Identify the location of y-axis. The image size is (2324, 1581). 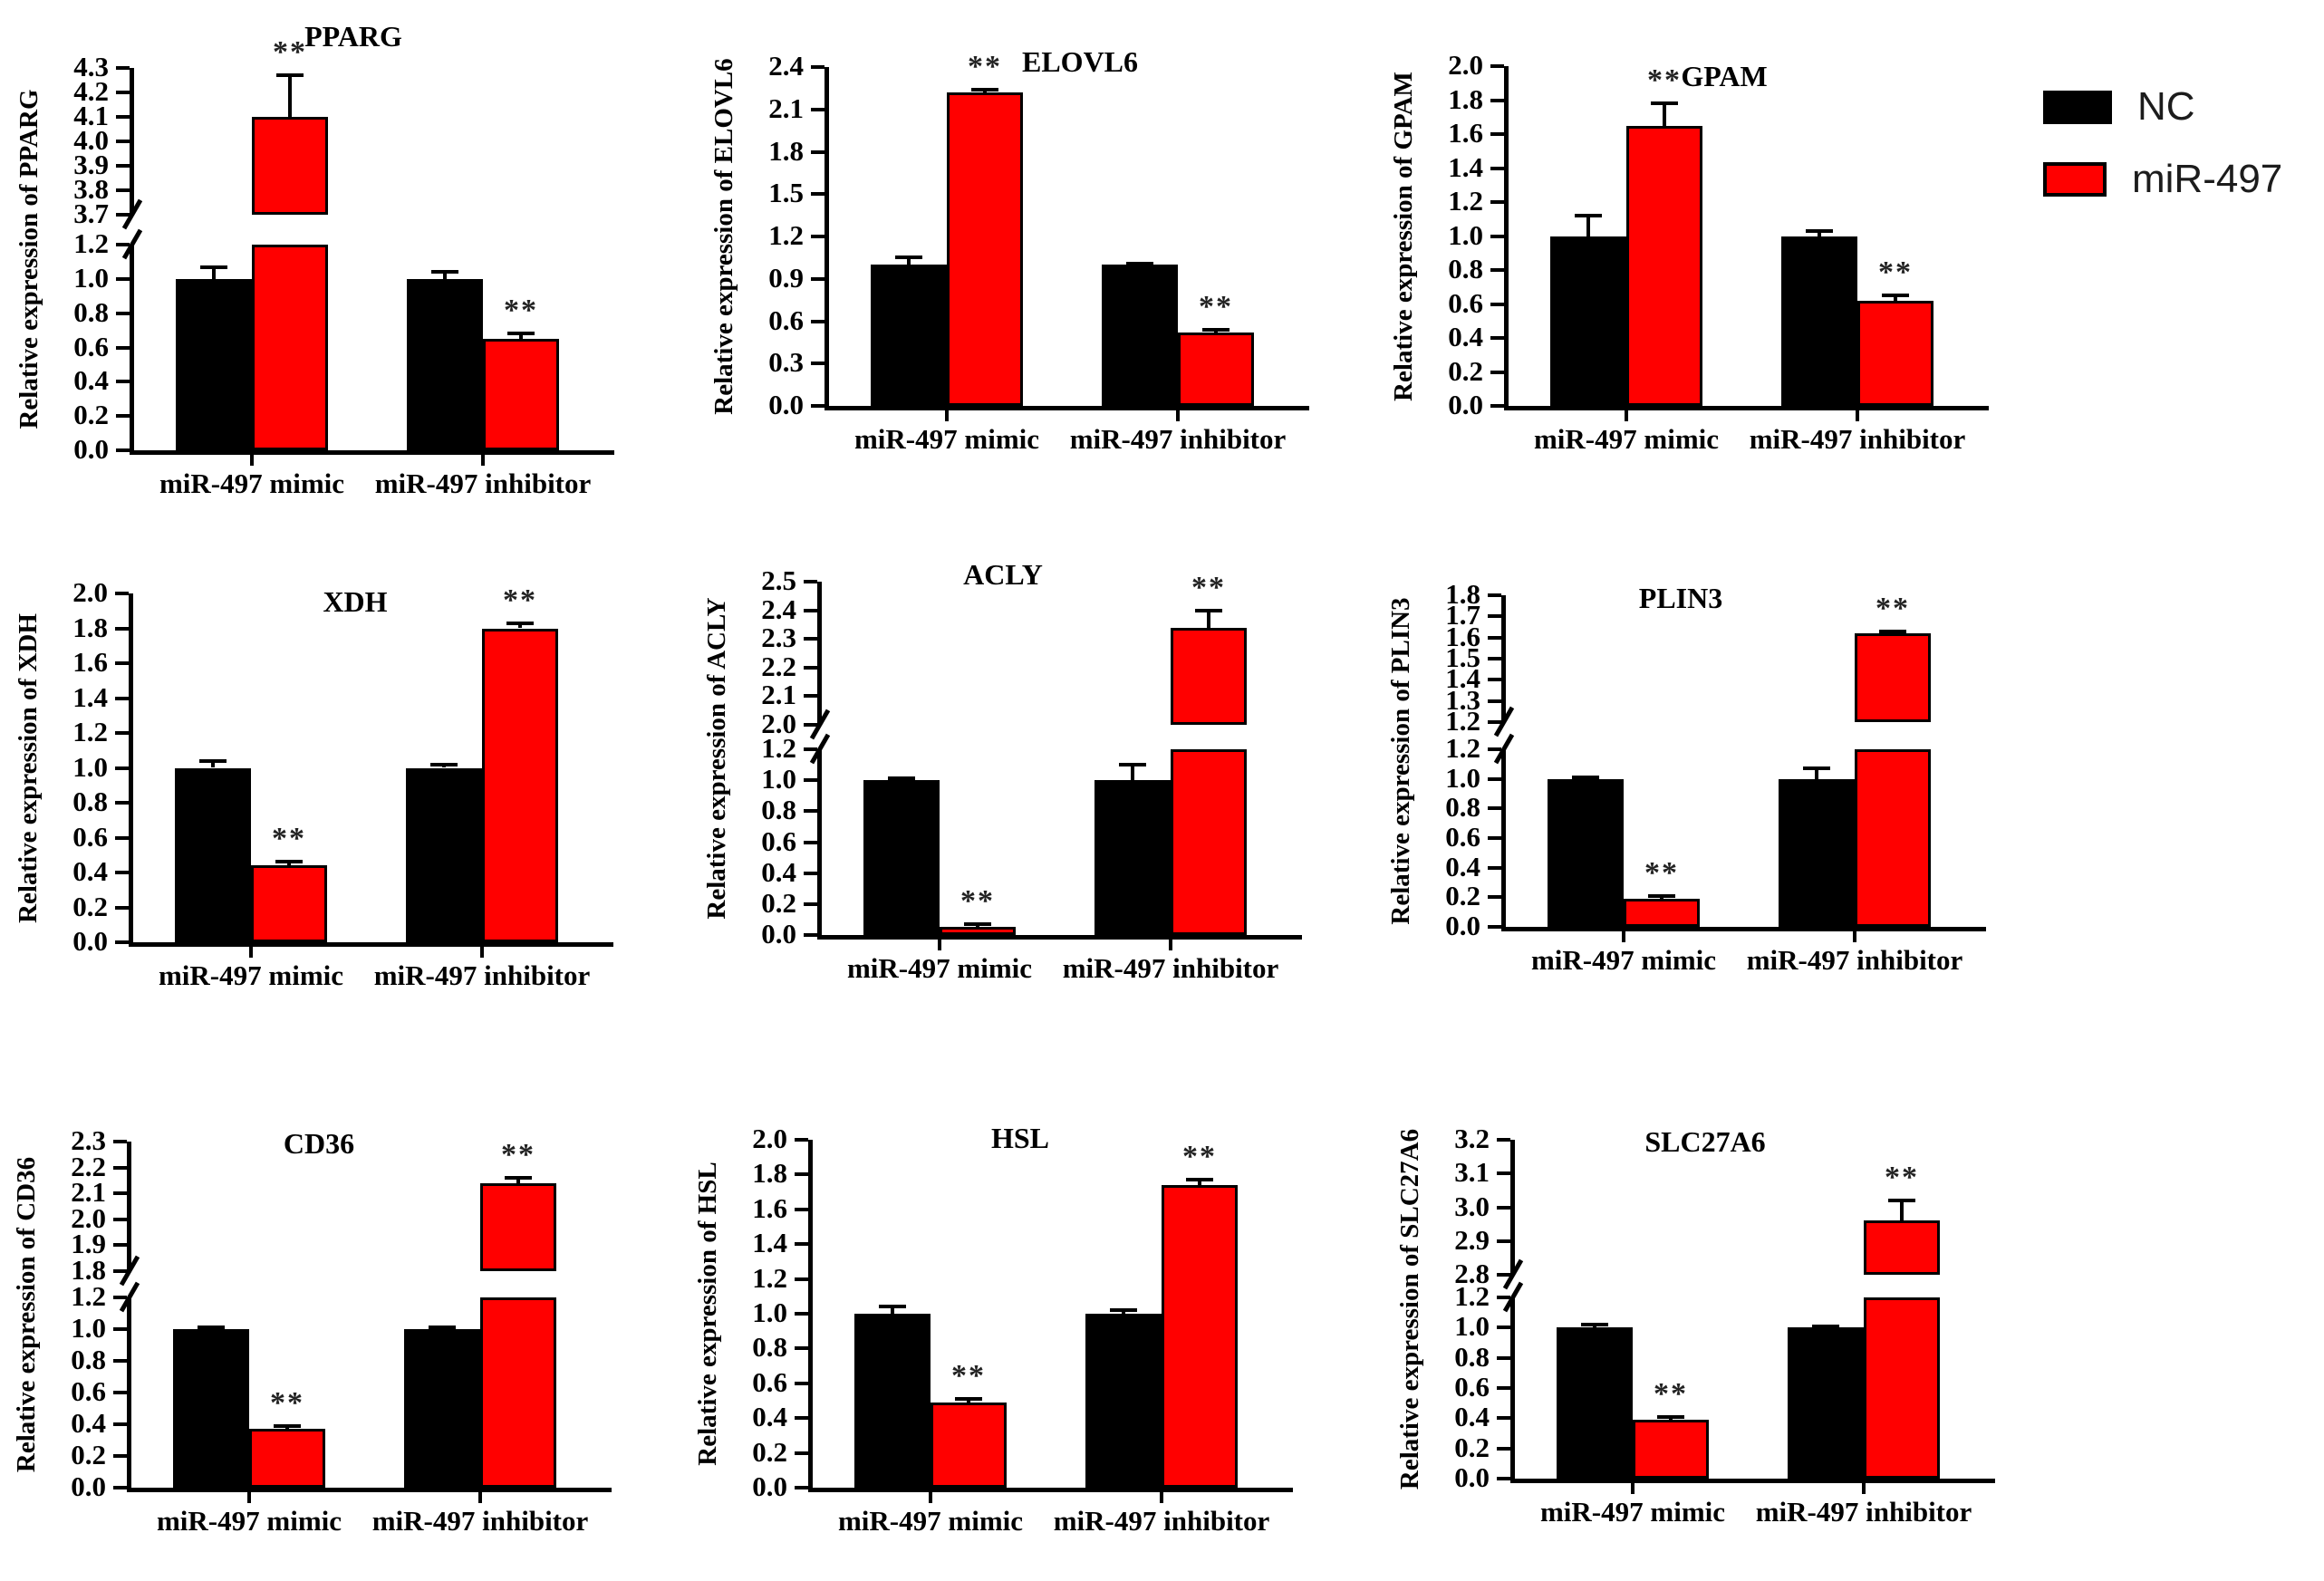
(826, 237).